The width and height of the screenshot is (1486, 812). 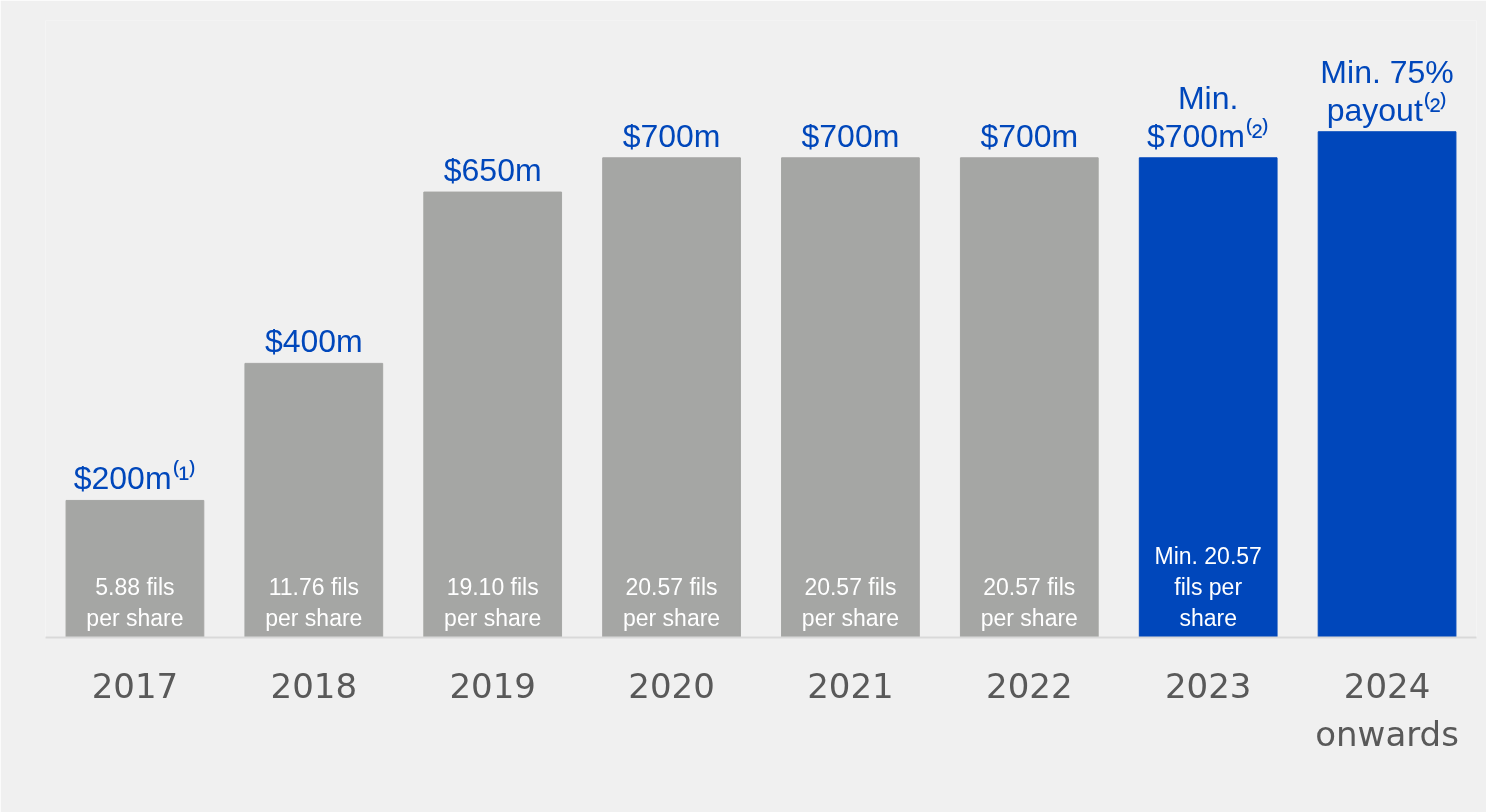 I want to click on x-tick-label: 2017, so click(x=135, y=685).